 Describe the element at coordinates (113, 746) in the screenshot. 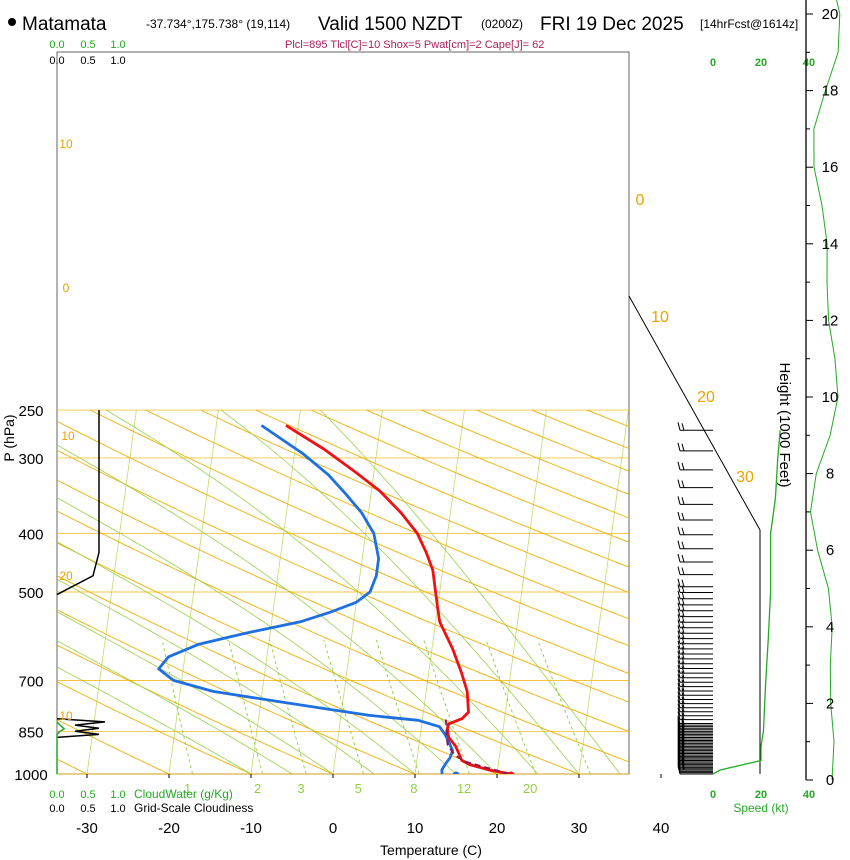

I see `dry-adiabat--20` at that location.